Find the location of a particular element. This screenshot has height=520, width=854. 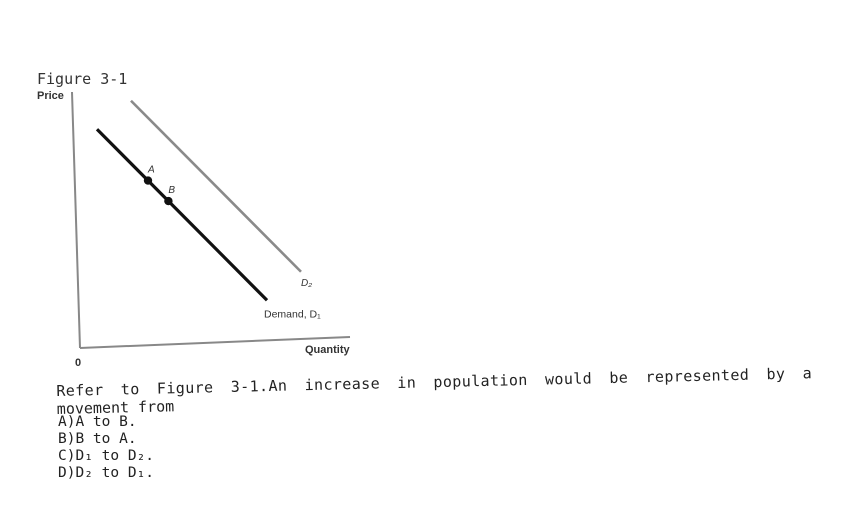

y-axis is located at coordinates (76, 220).